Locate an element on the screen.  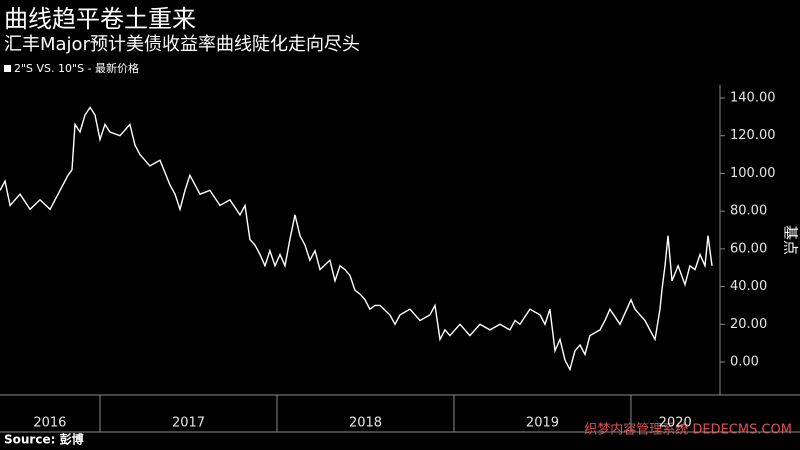
x-tick-label: 2017 is located at coordinates (188, 423).